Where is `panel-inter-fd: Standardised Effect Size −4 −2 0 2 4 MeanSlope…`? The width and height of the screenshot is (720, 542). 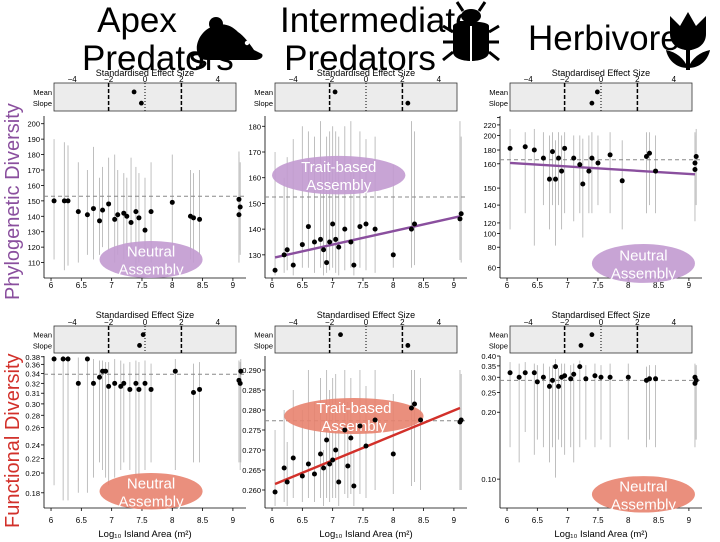
panel-inter-fd: Standardised Effect Size −4 −2 0 2 4 MeanSlope… is located at coordinates (354, 425).